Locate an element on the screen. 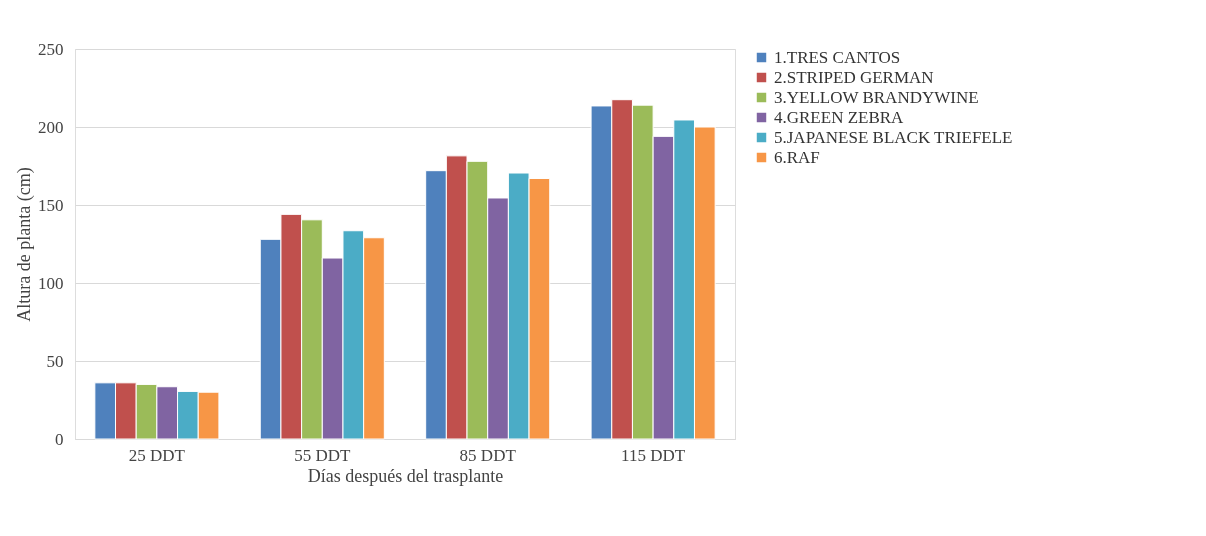 Image resolution: width=1206 pixels, height=536 pixels. legend-label: 6.RAF is located at coordinates (797, 157).